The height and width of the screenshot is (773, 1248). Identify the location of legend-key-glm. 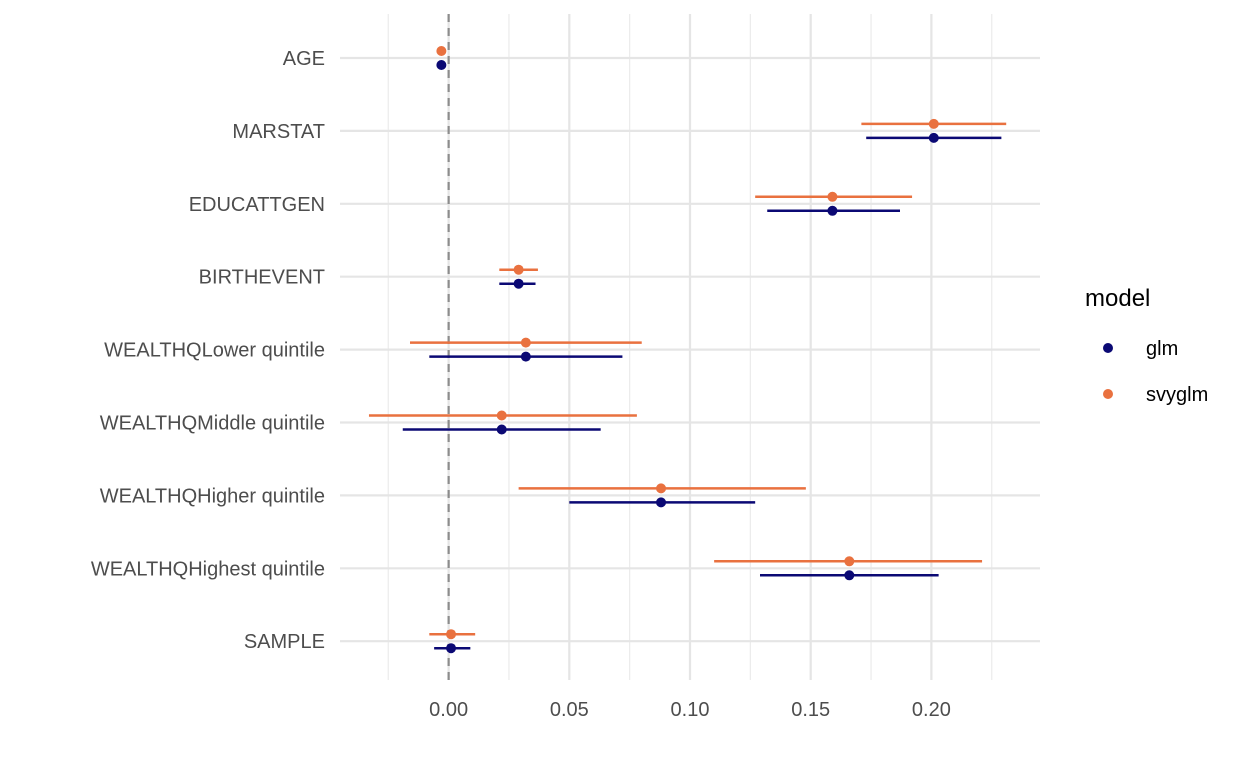
(1108, 348).